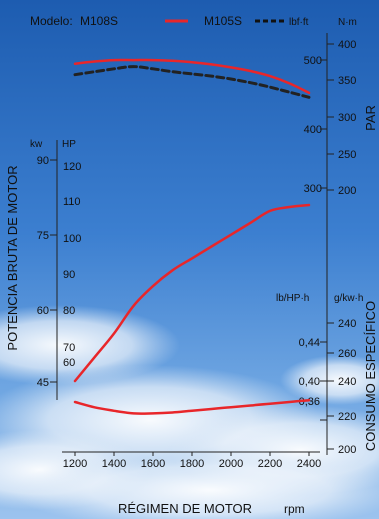 The width and height of the screenshot is (379, 519). What do you see at coordinates (347, 81) in the screenshot?
I see `nm-tick-350: 350` at bounding box center [347, 81].